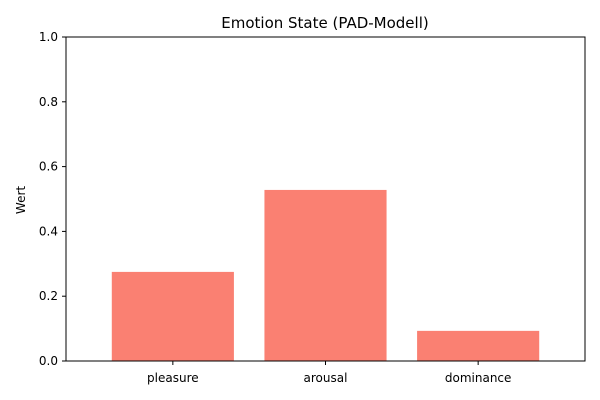 The width and height of the screenshot is (600, 400). I want to click on y-axis-ticks: 0.0 0.2 0.4 0.6 0.8 1.0, so click(52, 199).